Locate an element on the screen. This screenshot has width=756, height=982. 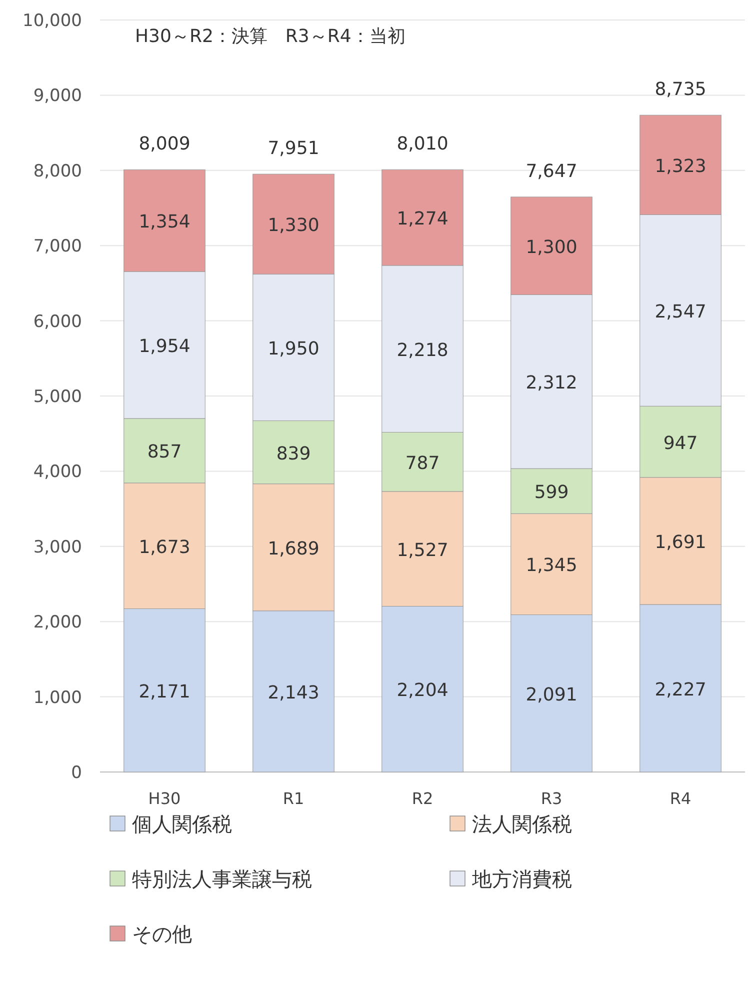
data-label: 947 is located at coordinates (680, 443).